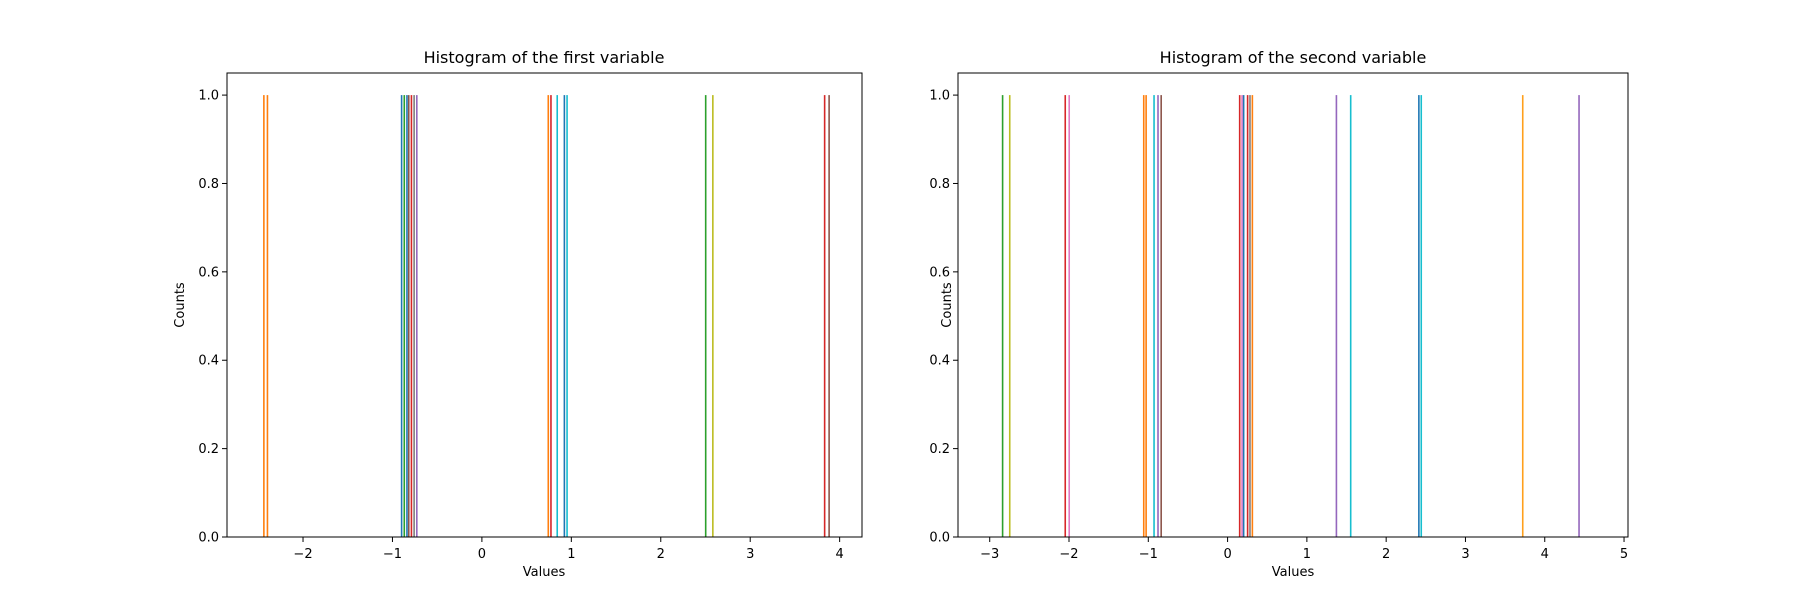  What do you see at coordinates (544, 57) in the screenshot?
I see `chart-title: Histogram of the first variable` at bounding box center [544, 57].